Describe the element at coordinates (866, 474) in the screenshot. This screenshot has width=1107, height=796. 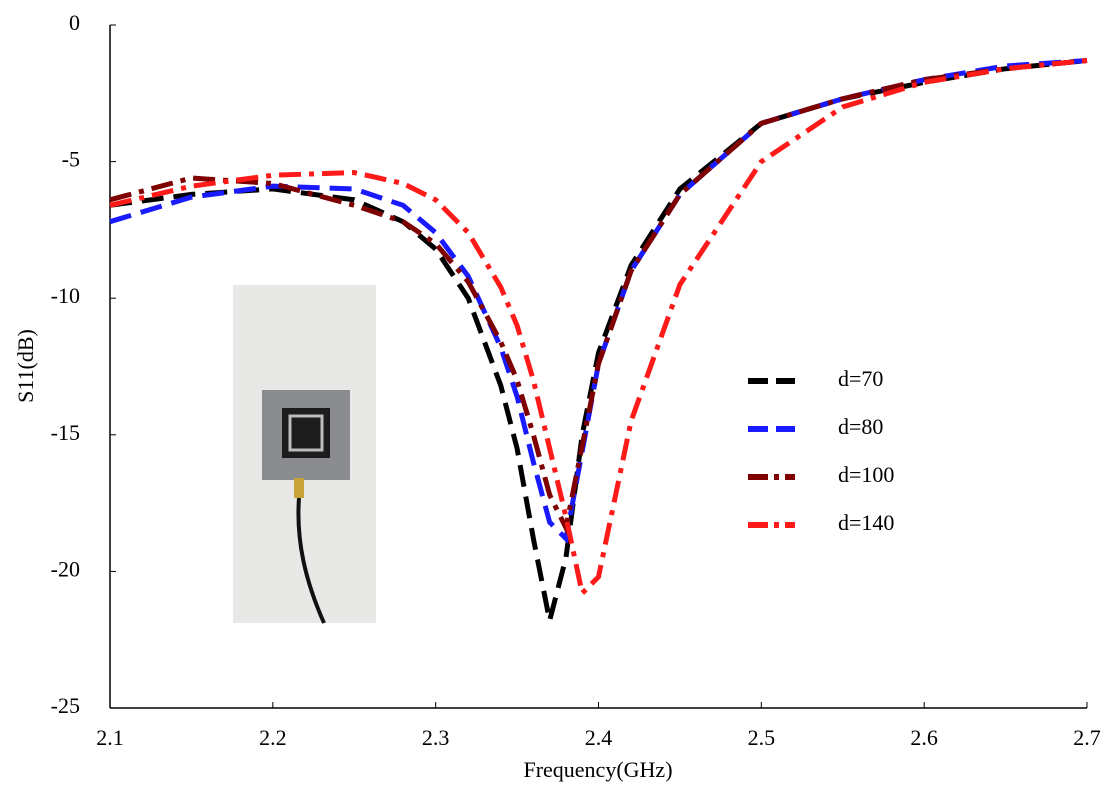
I see `legend-label: d=100` at that location.